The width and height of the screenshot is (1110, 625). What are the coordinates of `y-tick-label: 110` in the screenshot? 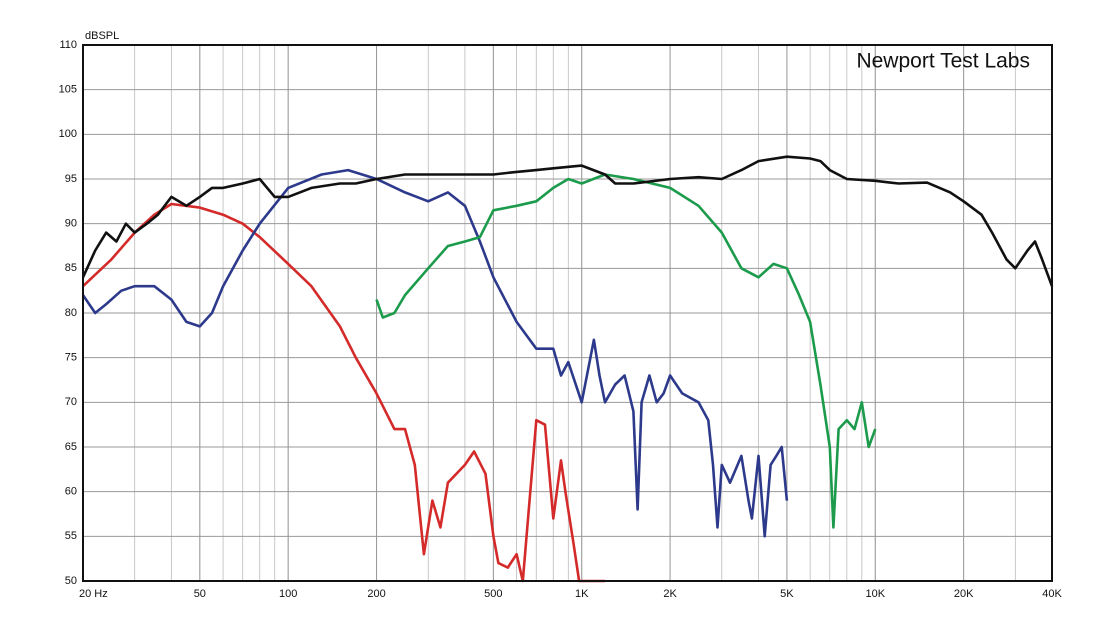 It's located at (68, 45).